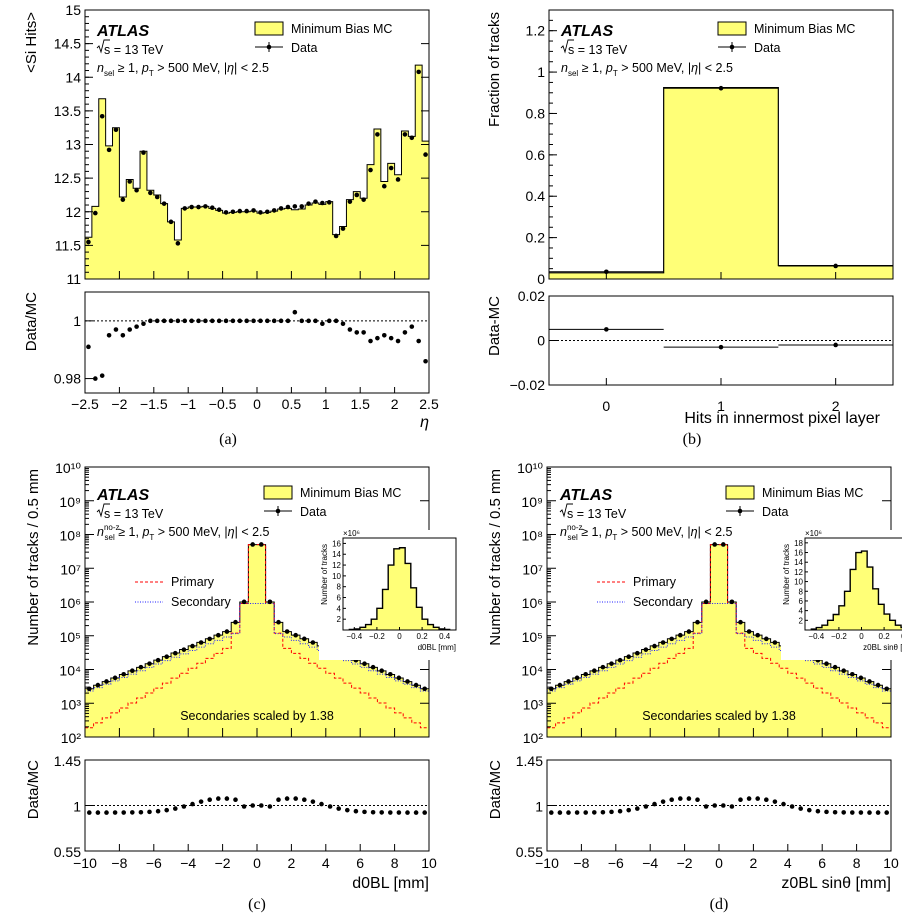 Image resolution: width=902 pixels, height=916 pixels. What do you see at coordinates (798, 562) in the screenshot?
I see `inset-y-tick-label: 14` at bounding box center [798, 562].